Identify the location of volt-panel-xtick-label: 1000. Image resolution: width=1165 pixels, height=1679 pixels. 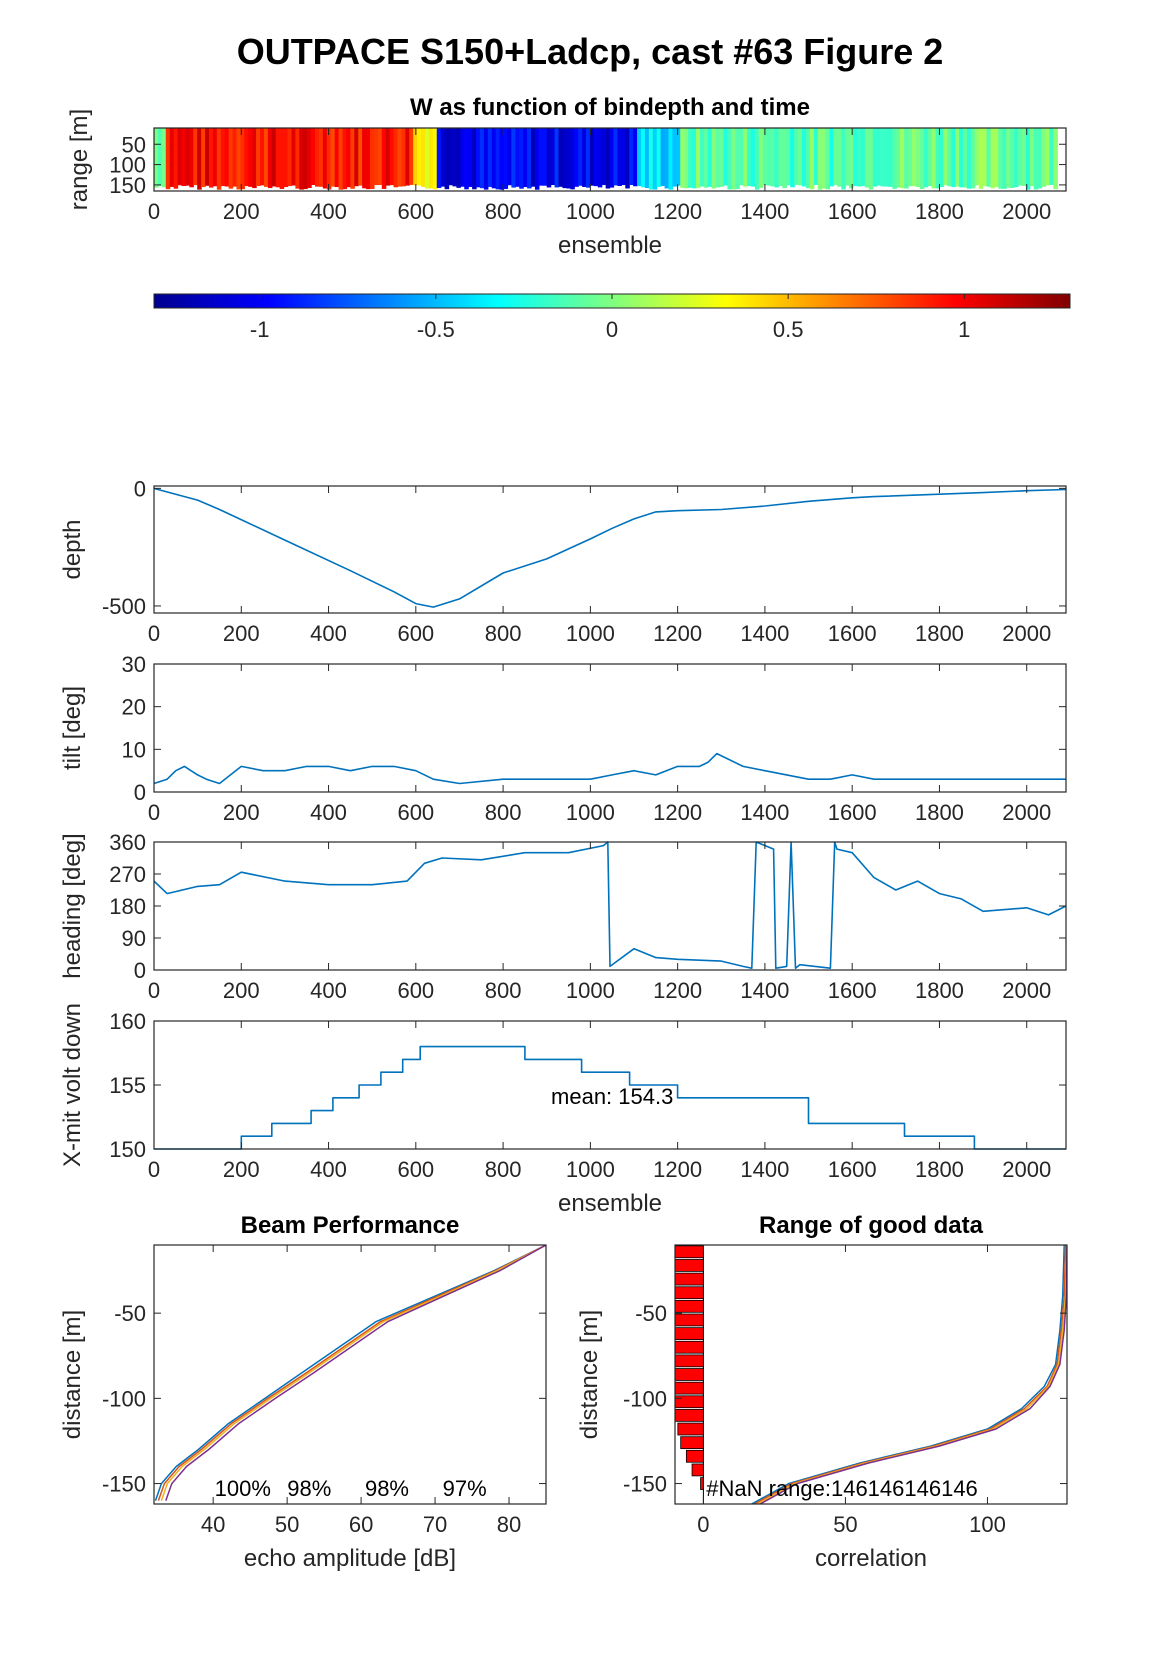
(590, 1169).